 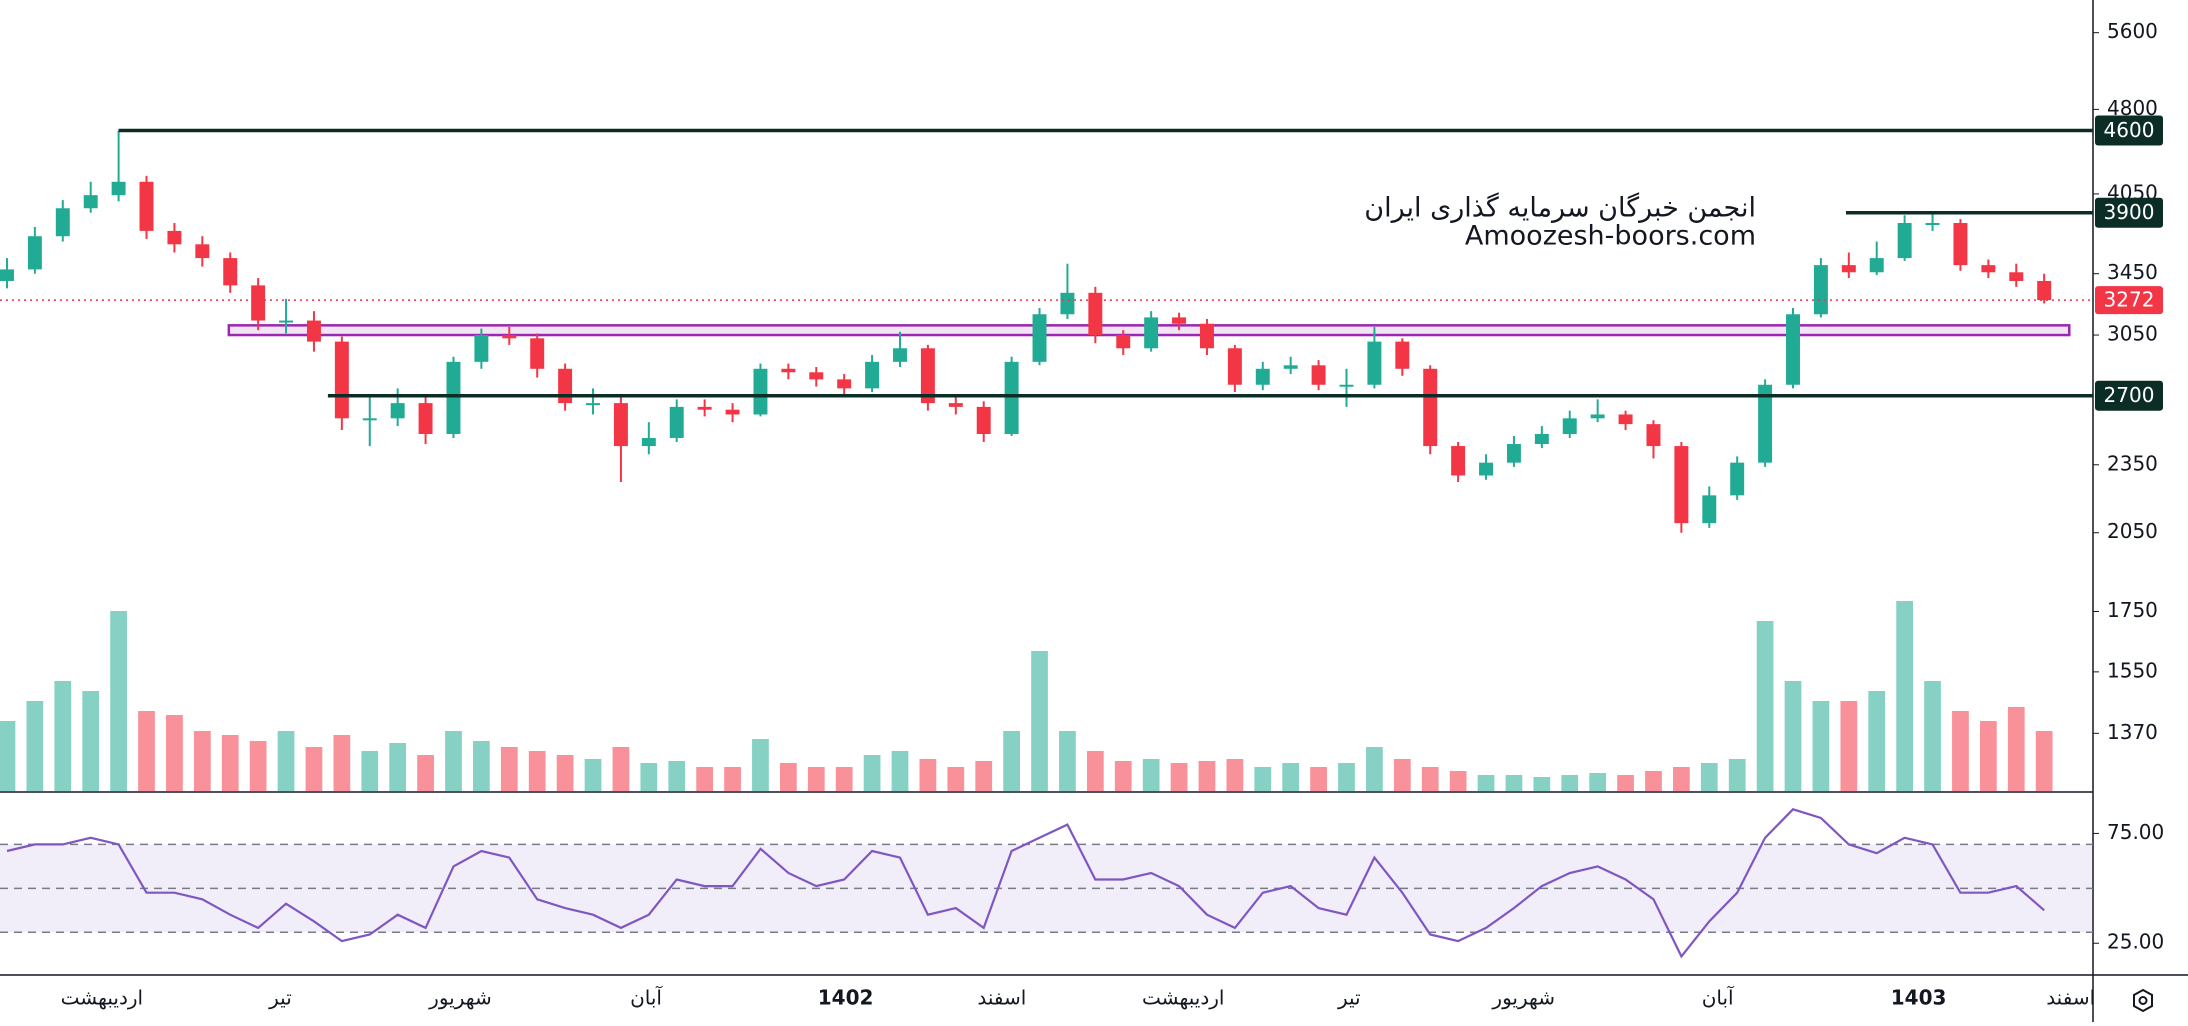 I want to click on x-tick-label: 1402, so click(x=846, y=998).